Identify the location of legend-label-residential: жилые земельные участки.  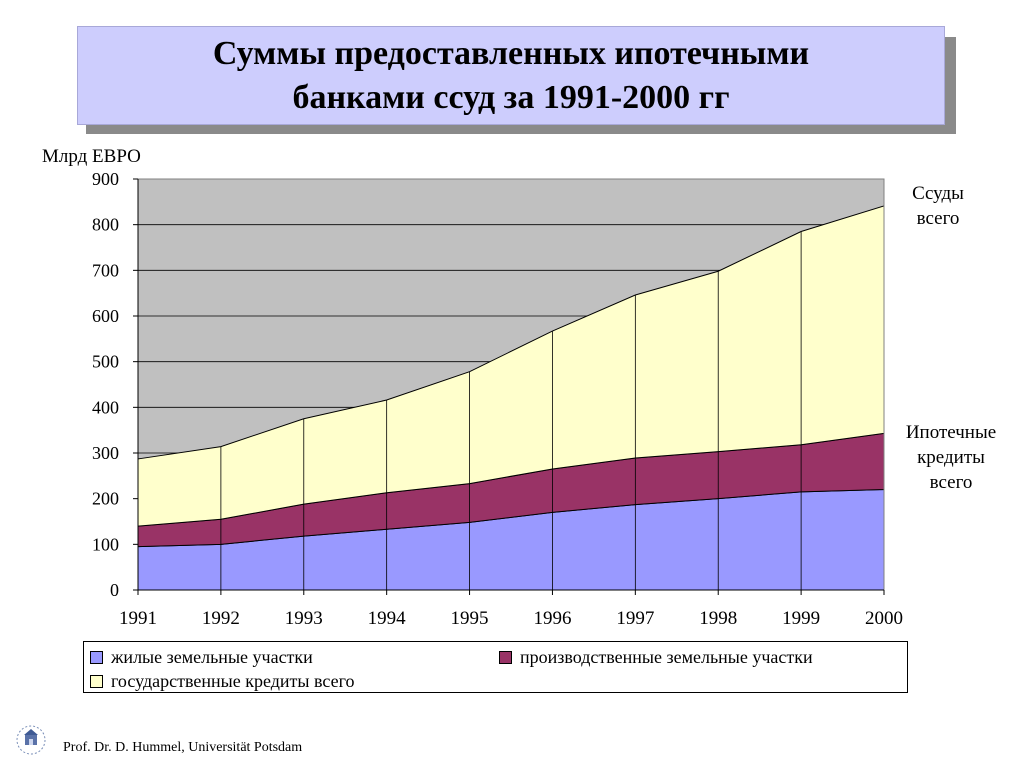
(212, 657).